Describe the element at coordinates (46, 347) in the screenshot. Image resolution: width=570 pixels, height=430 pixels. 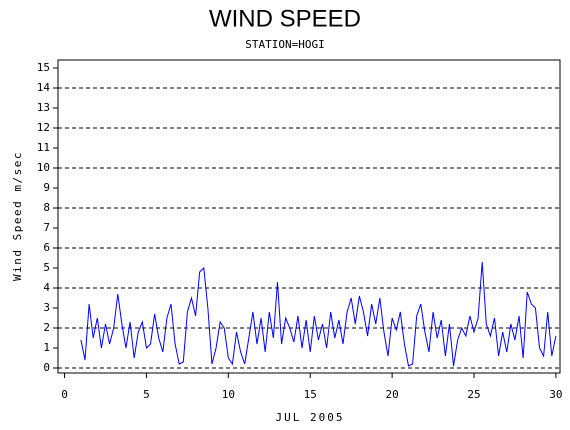
I see `y-tick-label: 1` at that location.